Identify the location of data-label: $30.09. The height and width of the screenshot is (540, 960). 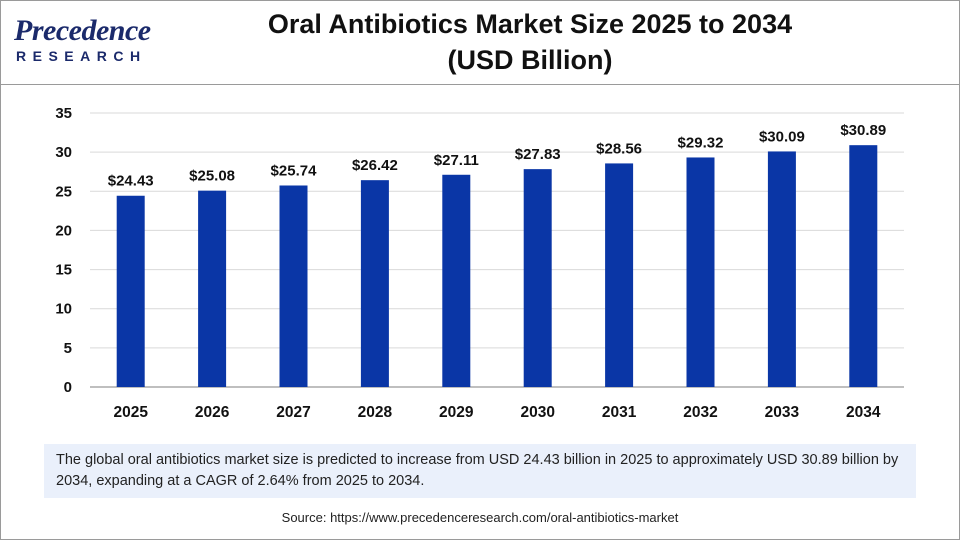
(782, 136).